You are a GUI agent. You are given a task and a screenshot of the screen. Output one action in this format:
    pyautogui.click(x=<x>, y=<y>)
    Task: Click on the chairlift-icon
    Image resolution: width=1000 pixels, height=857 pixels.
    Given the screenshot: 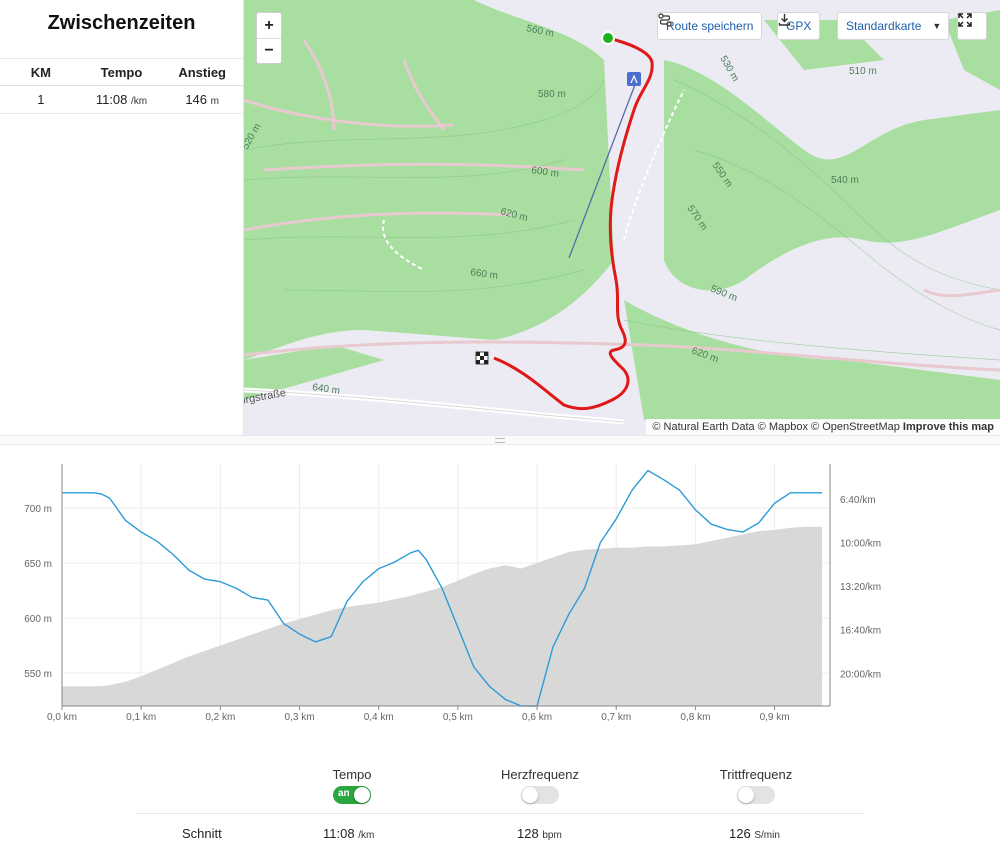 What is the action you would take?
    pyautogui.click(x=634, y=79)
    